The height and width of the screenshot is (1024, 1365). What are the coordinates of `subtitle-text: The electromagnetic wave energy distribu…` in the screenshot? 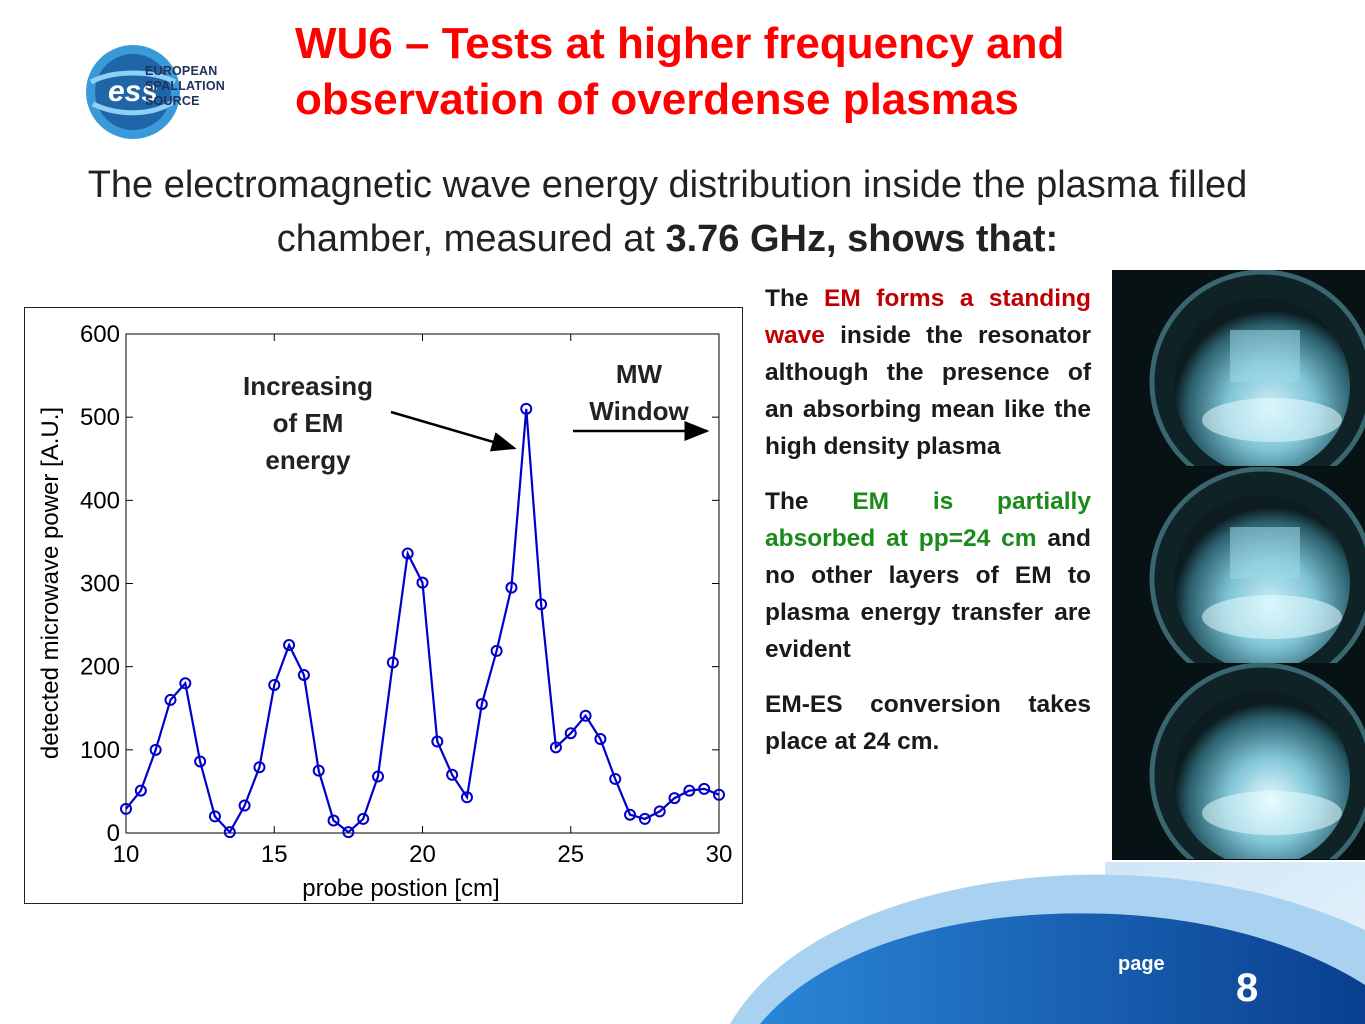 It's located at (667, 212).